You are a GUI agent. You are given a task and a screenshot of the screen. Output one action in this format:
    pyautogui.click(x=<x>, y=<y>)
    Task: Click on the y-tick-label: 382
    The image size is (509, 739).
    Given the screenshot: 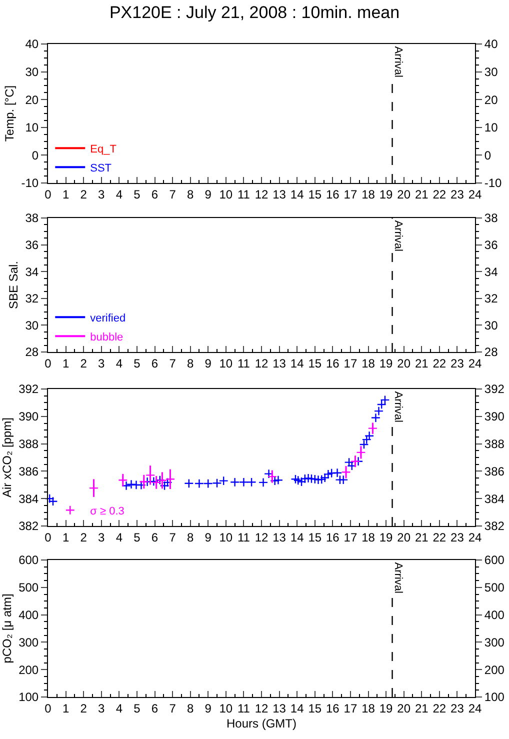 What is the action you would take?
    pyautogui.click(x=28, y=526)
    